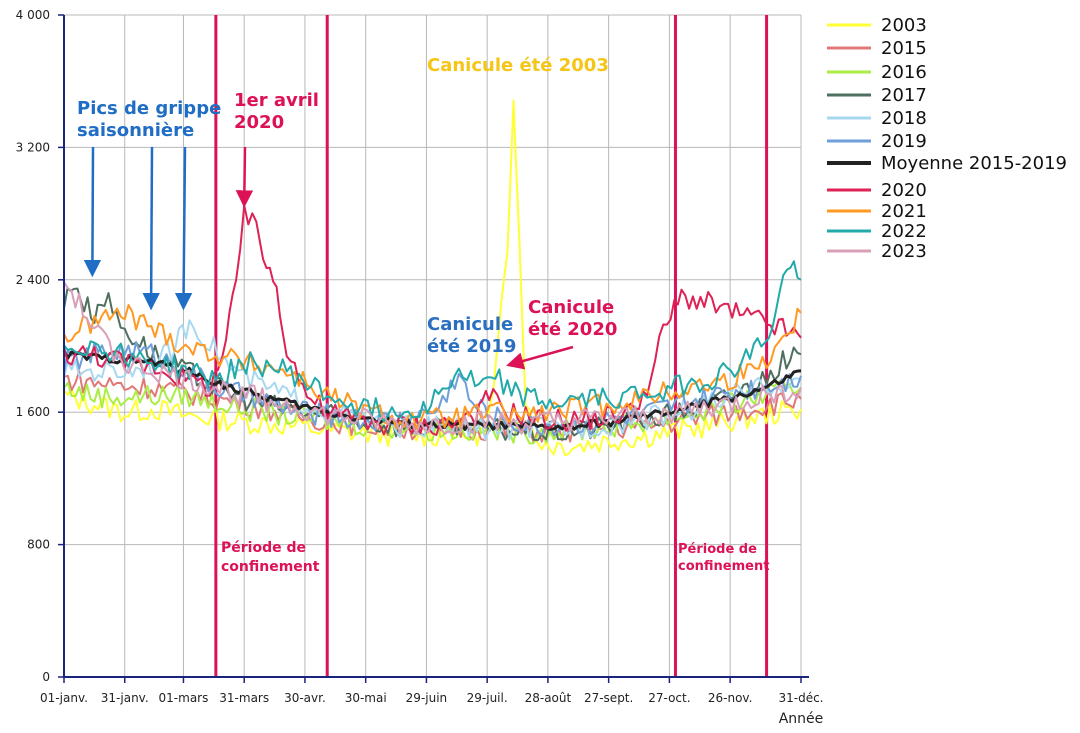  I want to click on annotation-arrow-canicule2020, so click(540, 357).